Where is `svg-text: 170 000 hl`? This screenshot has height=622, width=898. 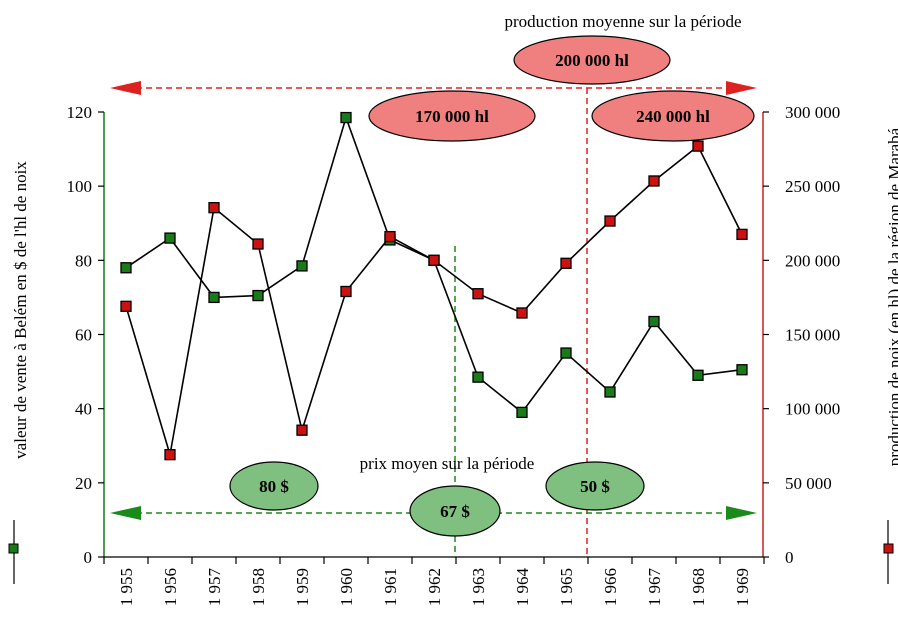
svg-text: 170 000 hl is located at coordinates (452, 116).